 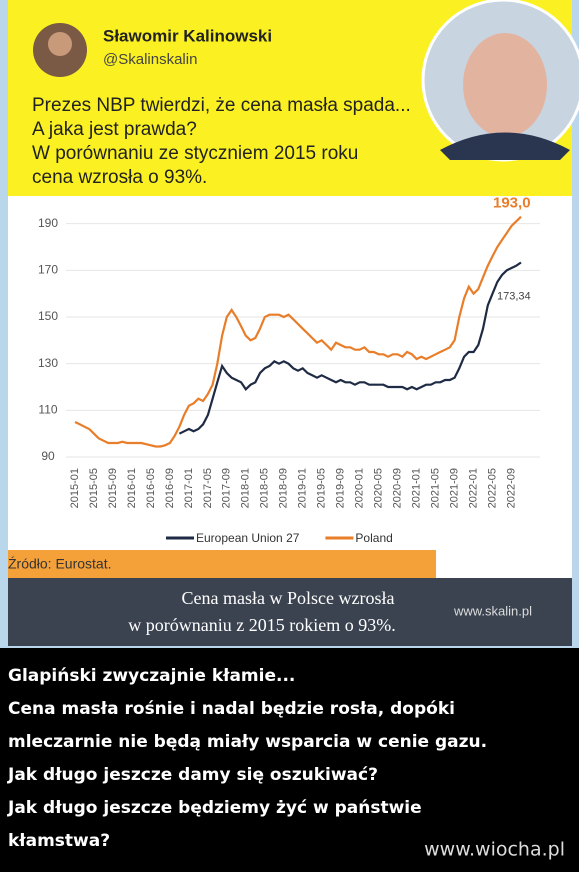 I want to click on watermark: www.wiocha.pl, so click(x=494, y=850).